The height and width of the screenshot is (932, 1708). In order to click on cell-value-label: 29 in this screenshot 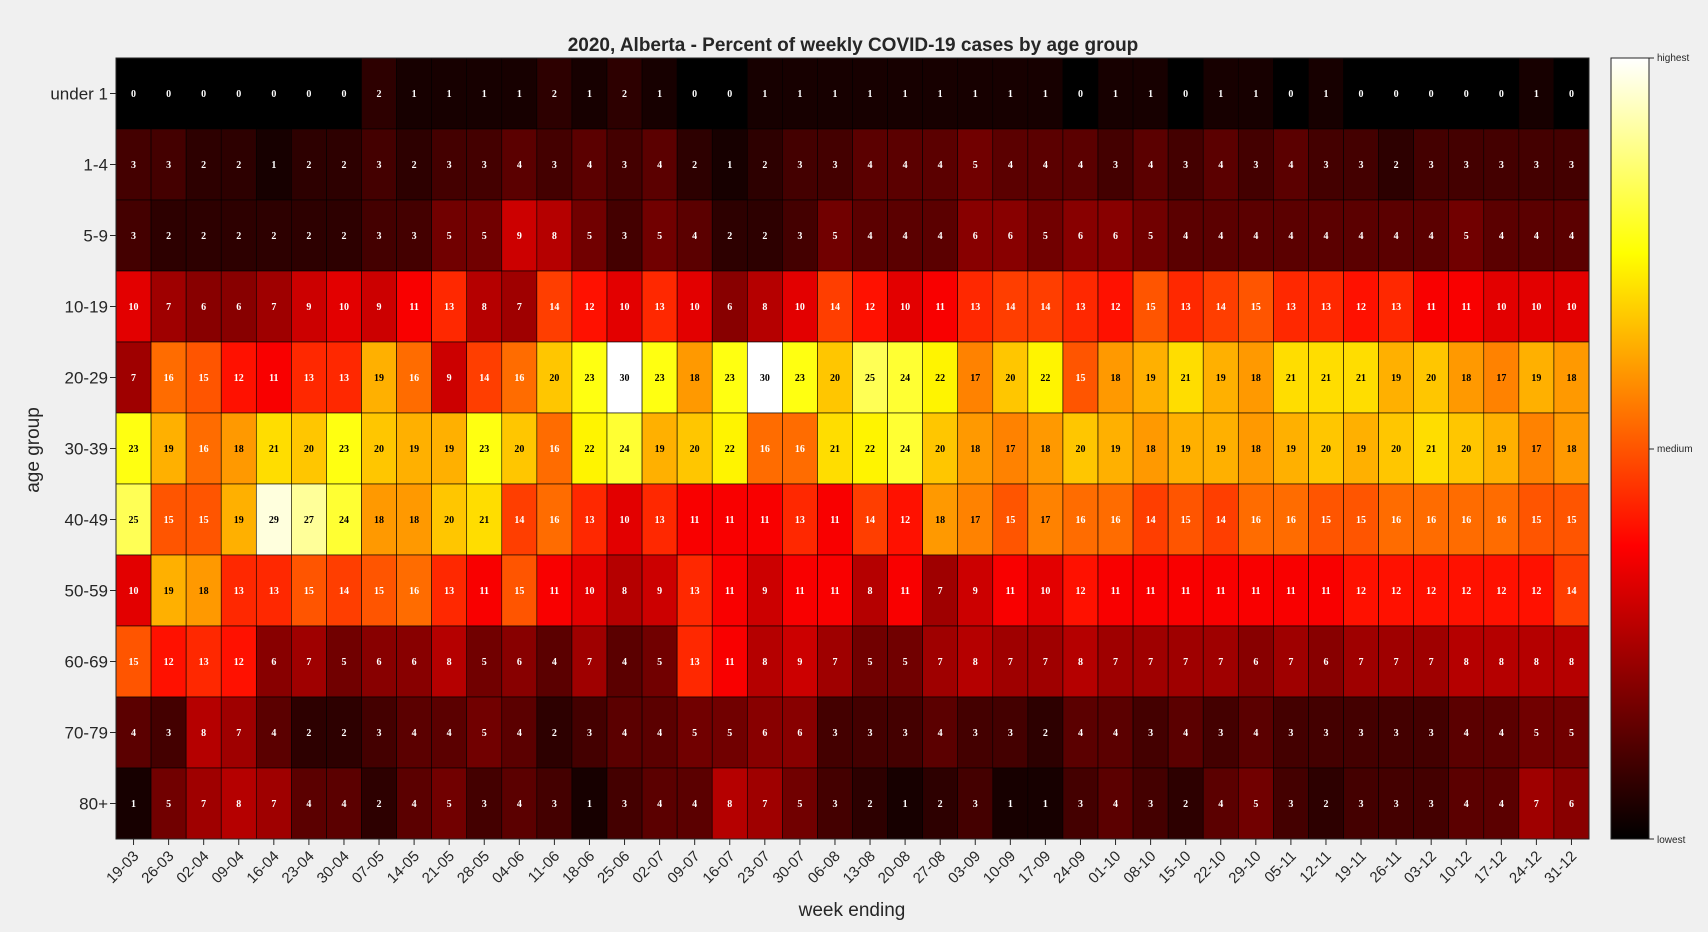, I will do `click(274, 520)`.